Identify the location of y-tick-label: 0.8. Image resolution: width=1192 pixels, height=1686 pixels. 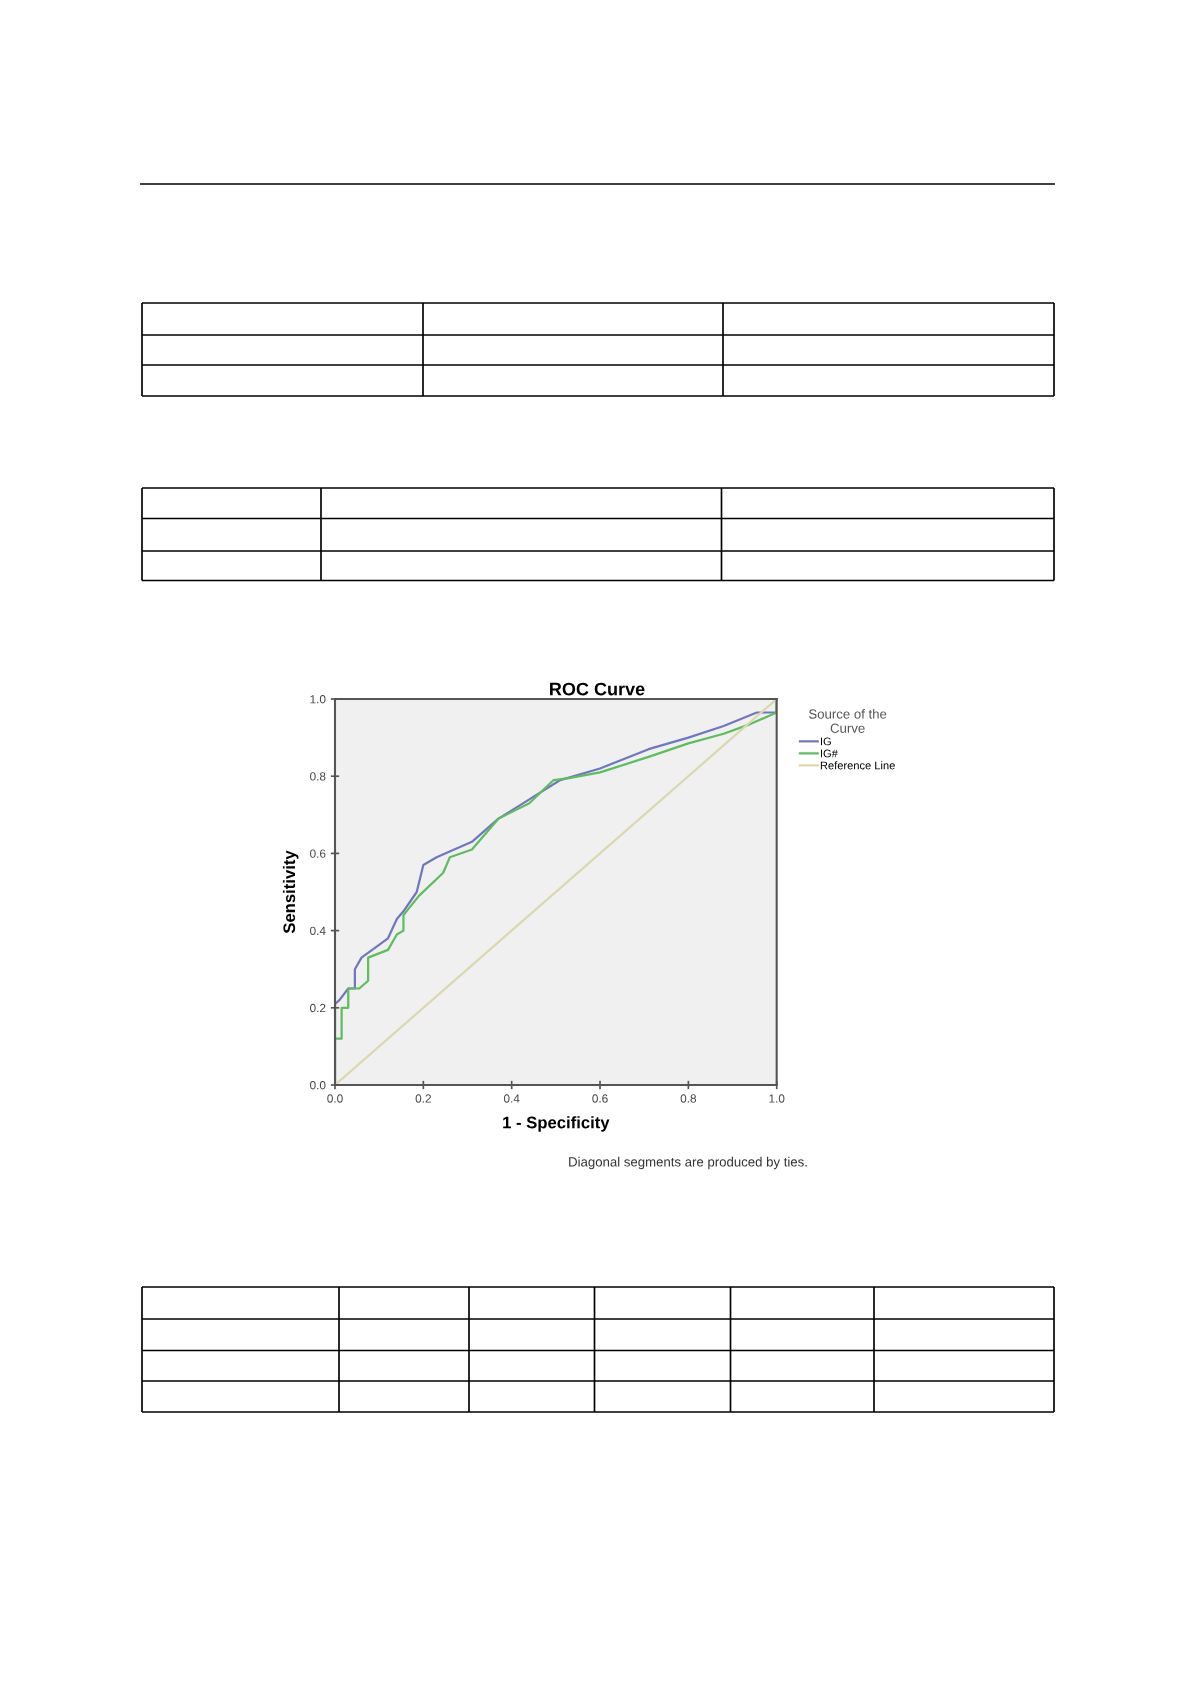
(318, 776).